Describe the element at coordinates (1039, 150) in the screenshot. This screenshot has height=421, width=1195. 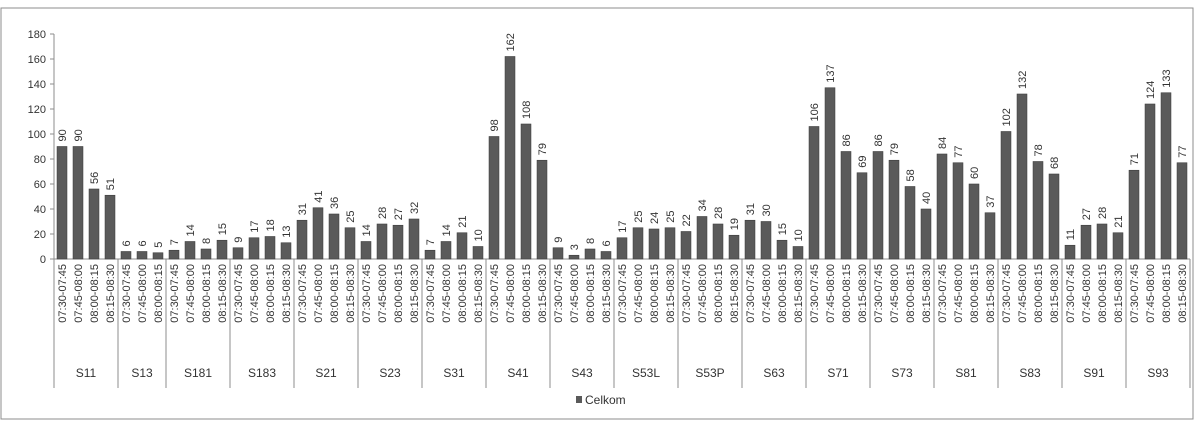
I see `data-label: 78` at that location.